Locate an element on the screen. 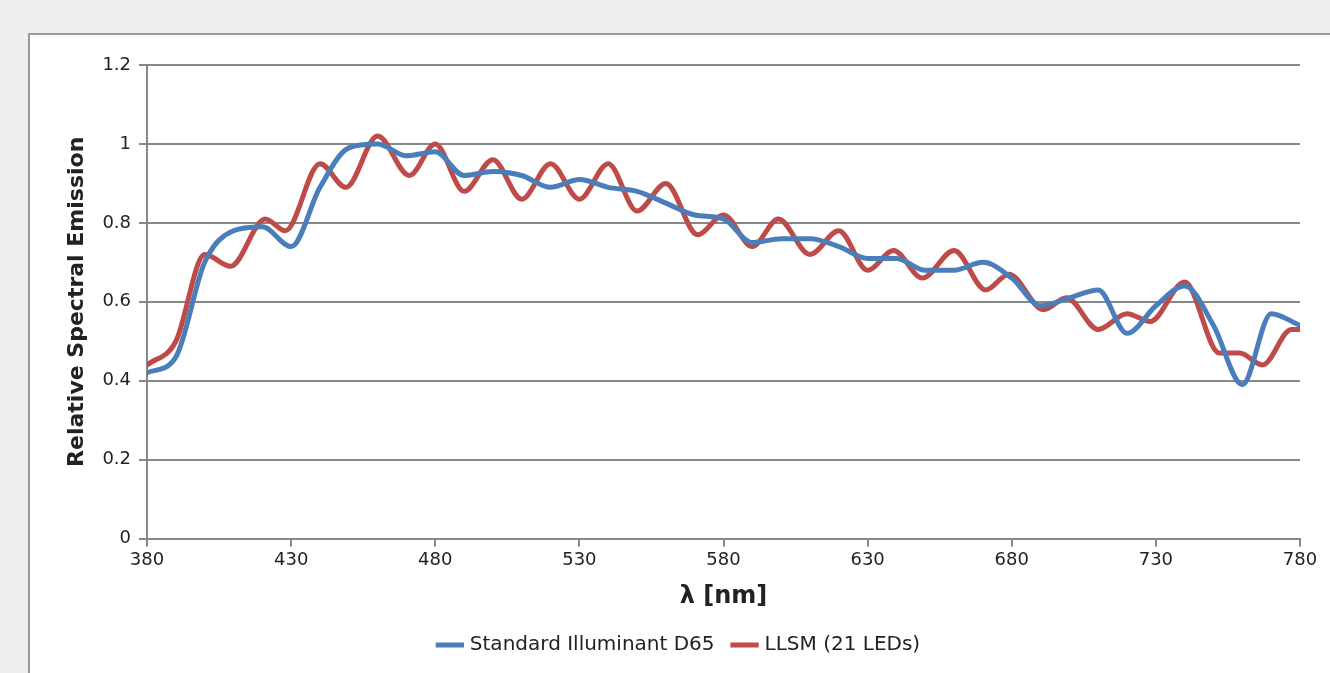  y-tick-label: 0.2 is located at coordinates (117, 458).